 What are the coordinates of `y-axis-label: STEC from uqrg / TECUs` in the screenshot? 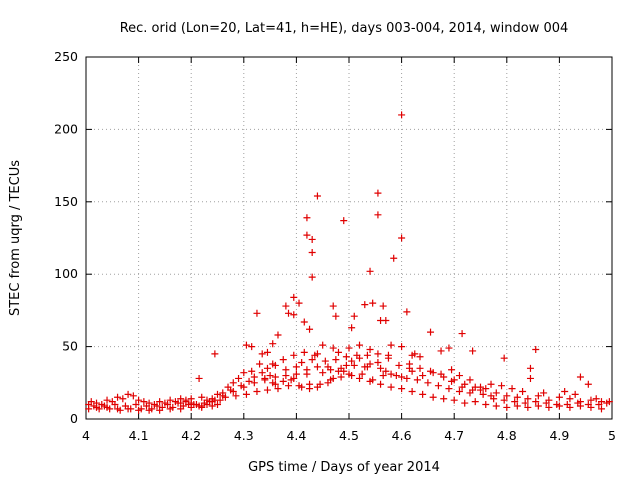 It's located at (15, 238).